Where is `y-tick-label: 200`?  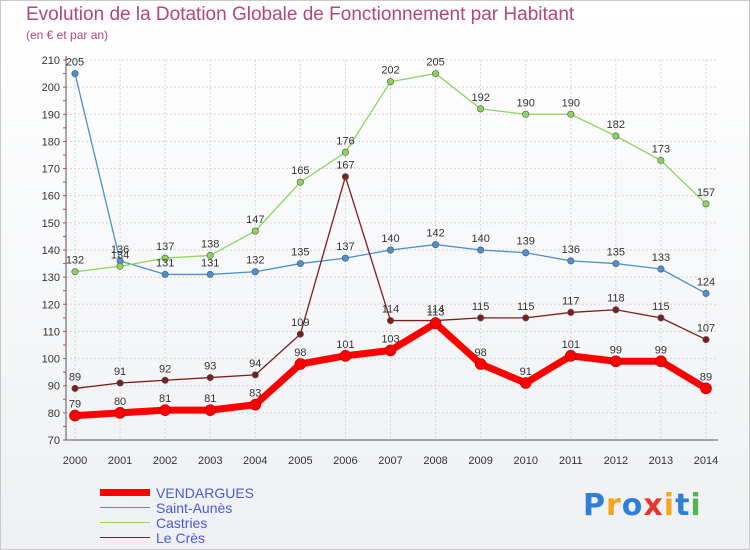
y-tick-label: 200 is located at coordinates (51, 88).